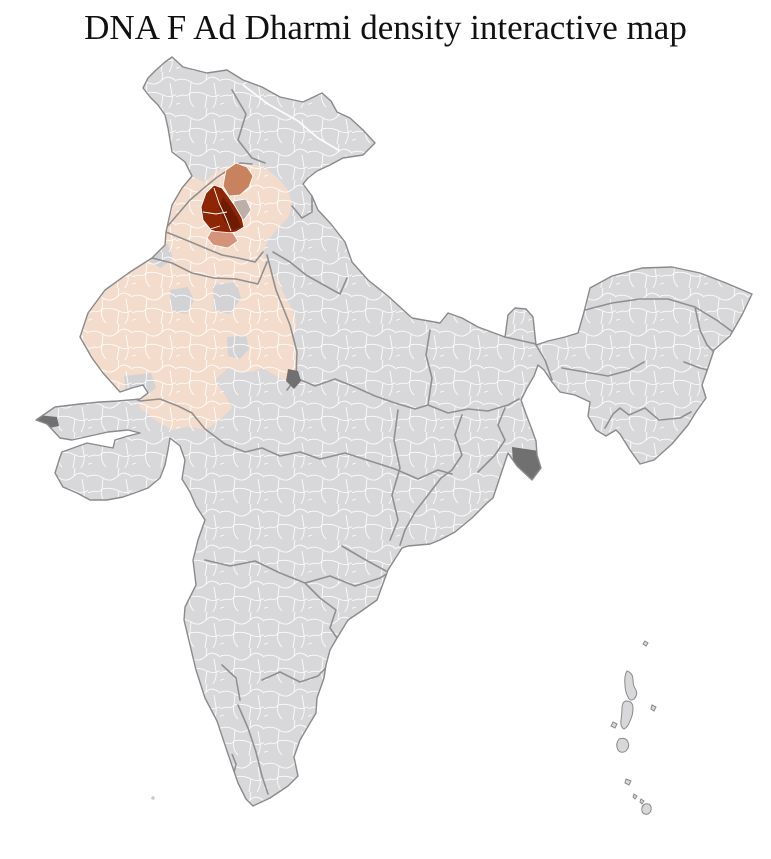 Image resolution: width=771 pixels, height=859 pixels. I want to click on west-islet-speck, so click(153, 798).